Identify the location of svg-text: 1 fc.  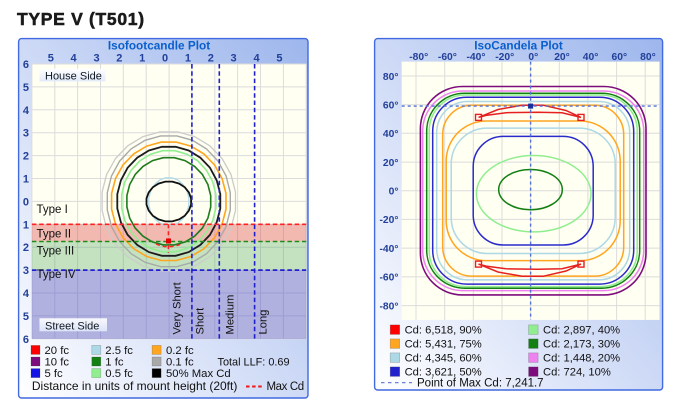
(114, 363).